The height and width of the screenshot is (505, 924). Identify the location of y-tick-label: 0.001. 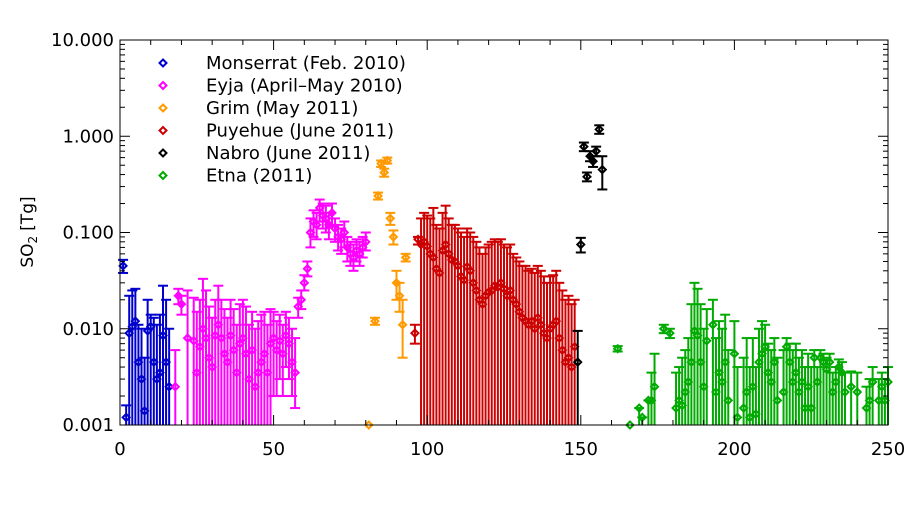
(88, 425).